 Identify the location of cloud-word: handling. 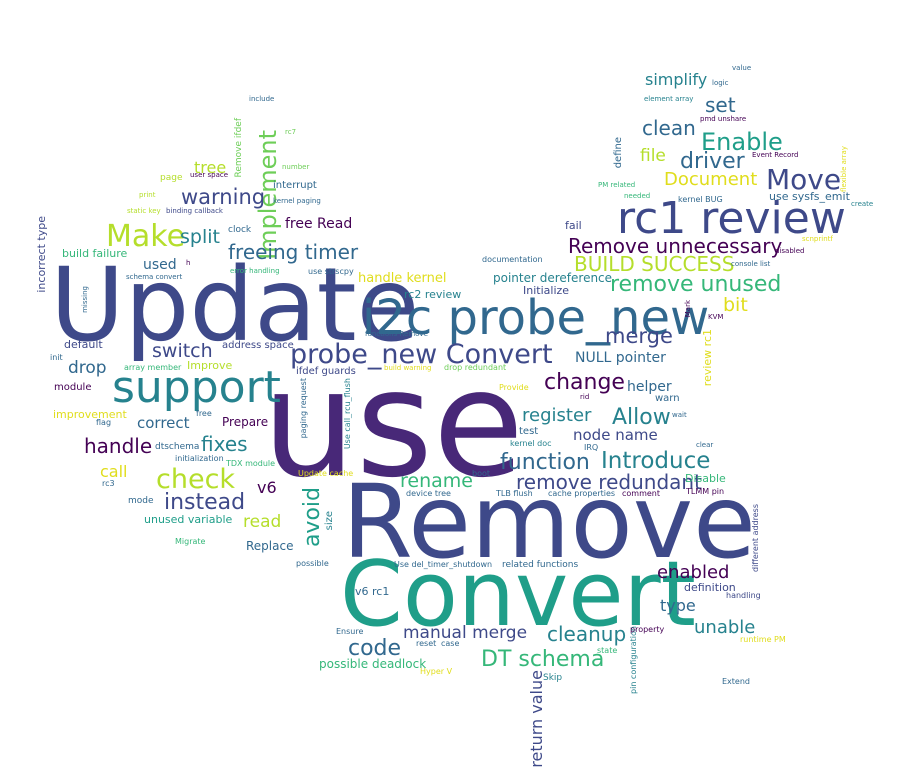
(743, 595).